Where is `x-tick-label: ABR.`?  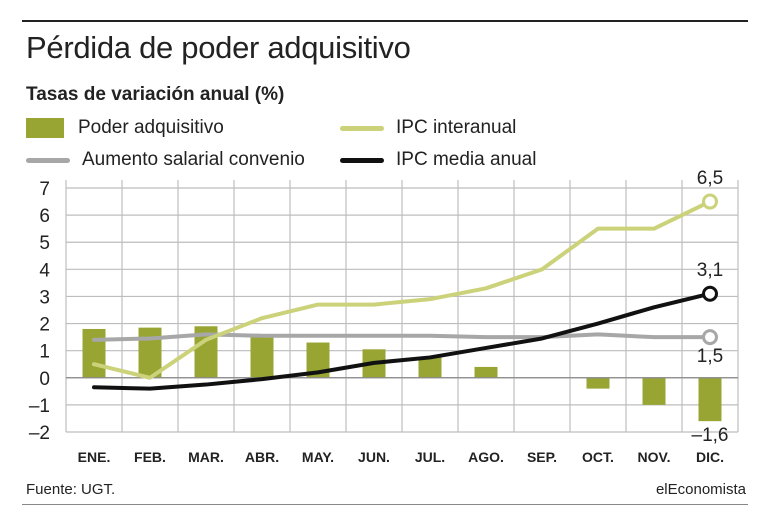
x-tick-label: ABR. is located at coordinates (262, 457).